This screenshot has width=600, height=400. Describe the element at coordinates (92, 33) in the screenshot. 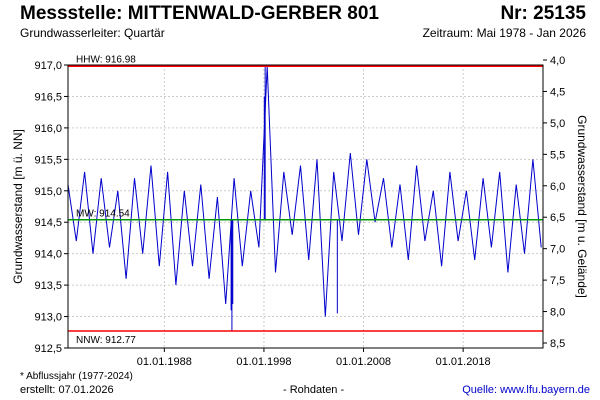

I see `aquifer-label: Grundwasserleiter: Quartär` at that location.